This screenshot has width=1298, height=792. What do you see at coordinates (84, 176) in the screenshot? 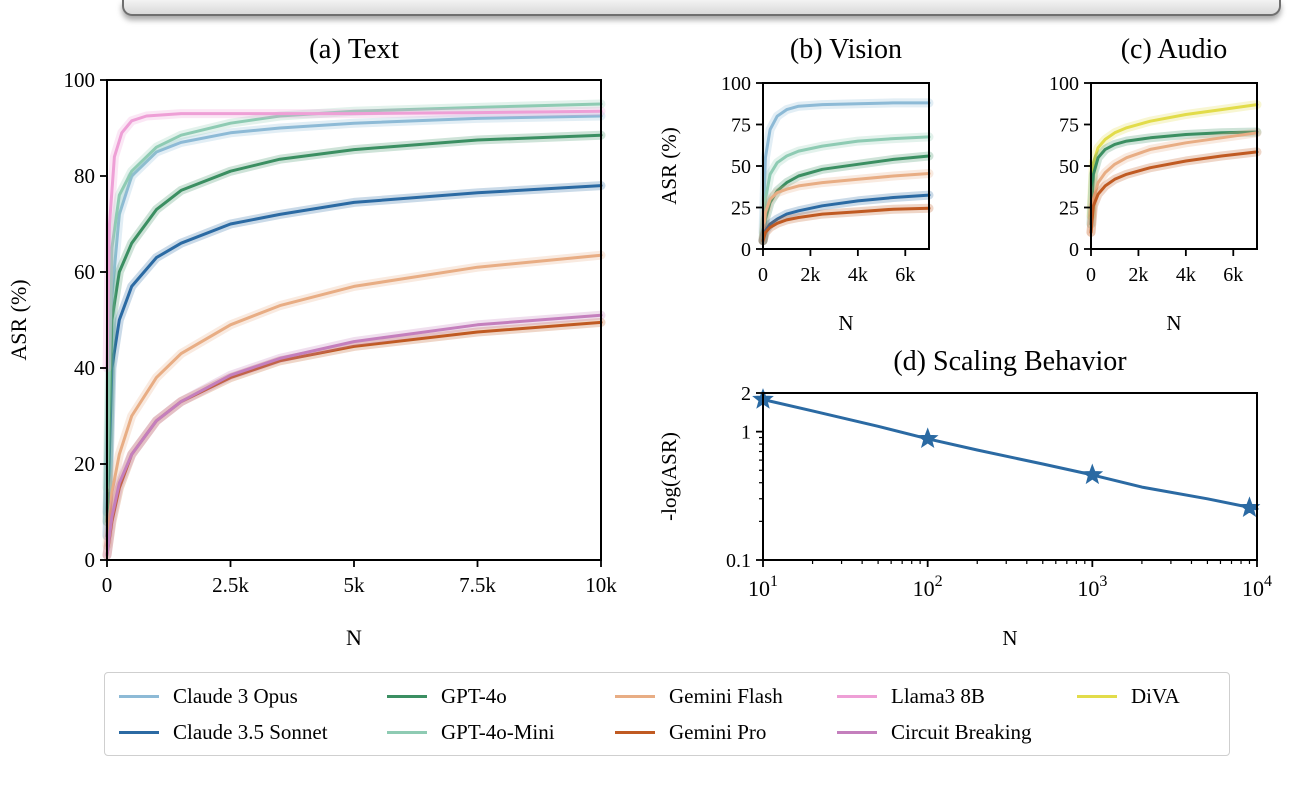
I see `y-tick-label: 80` at bounding box center [84, 176].